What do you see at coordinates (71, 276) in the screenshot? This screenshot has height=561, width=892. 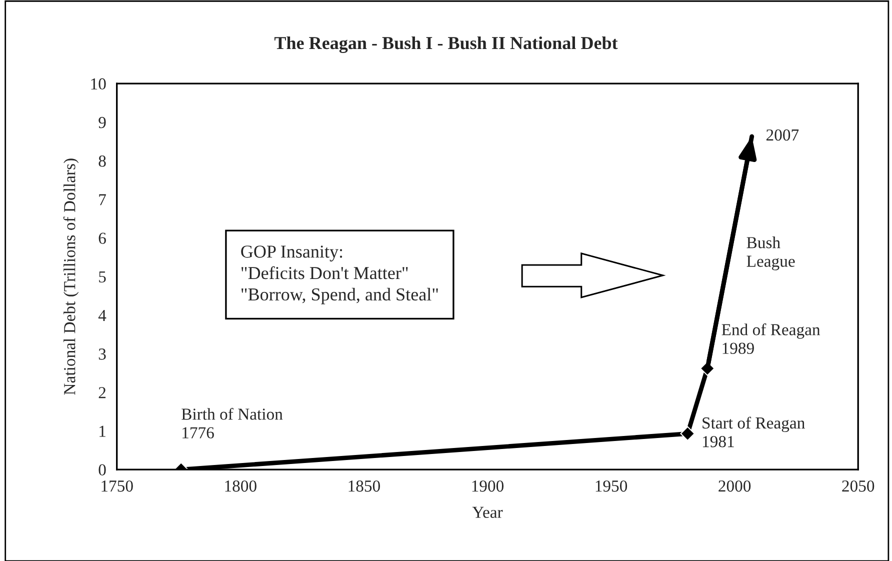 I see `y-axis-title: National Debt (Trillions of Dollars)` at bounding box center [71, 276].